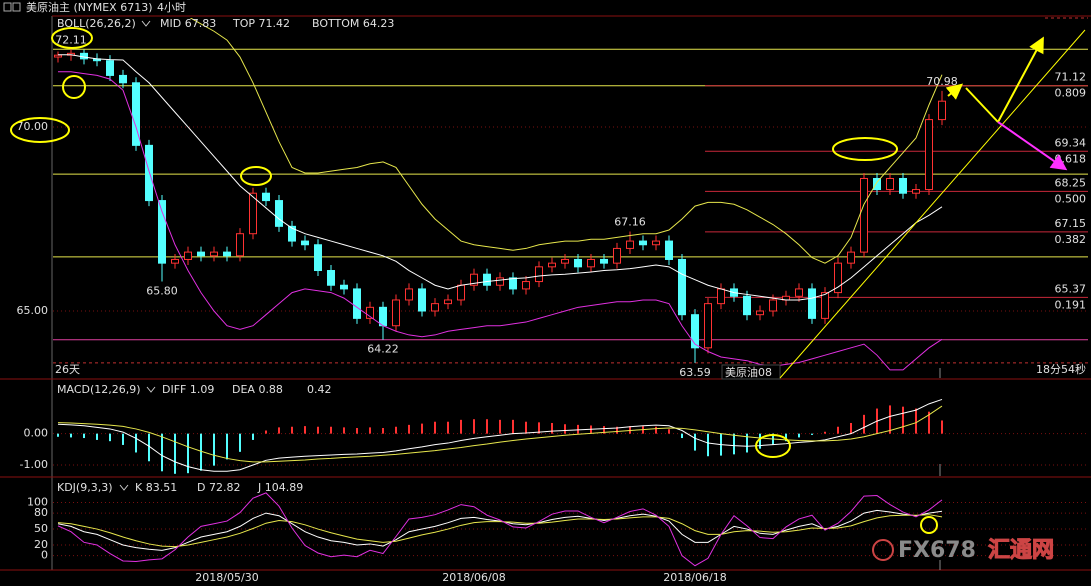  I want to click on y-tick-label: 0.00, so click(36, 433).